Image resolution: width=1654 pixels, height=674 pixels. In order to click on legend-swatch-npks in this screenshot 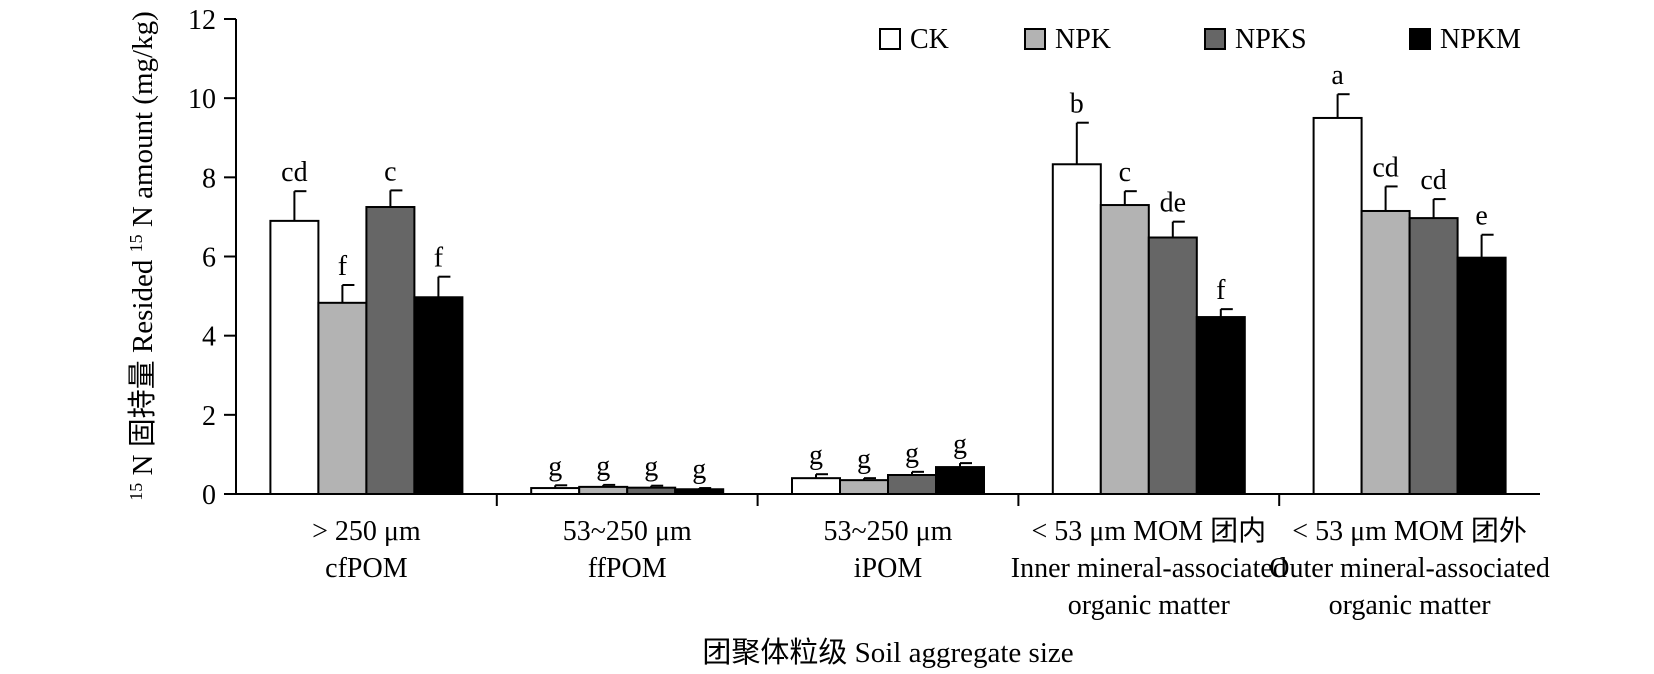, I will do `click(1215, 39)`.